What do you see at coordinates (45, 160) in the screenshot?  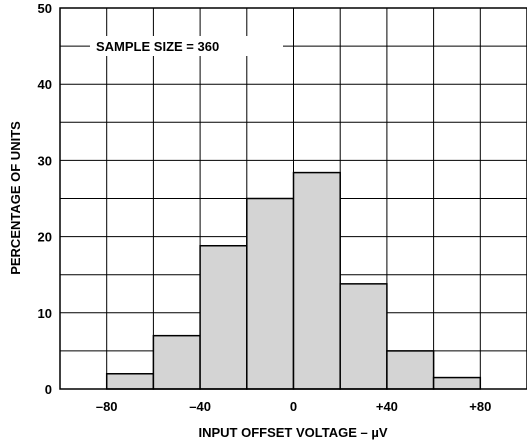 I see `y-tick-label: 30` at bounding box center [45, 160].